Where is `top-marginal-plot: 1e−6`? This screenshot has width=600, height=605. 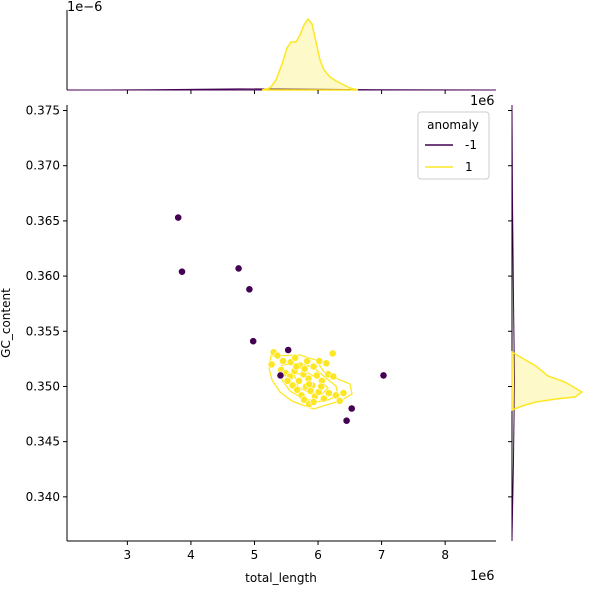 top-marginal-plot: 1e−6 is located at coordinates (281, 45).